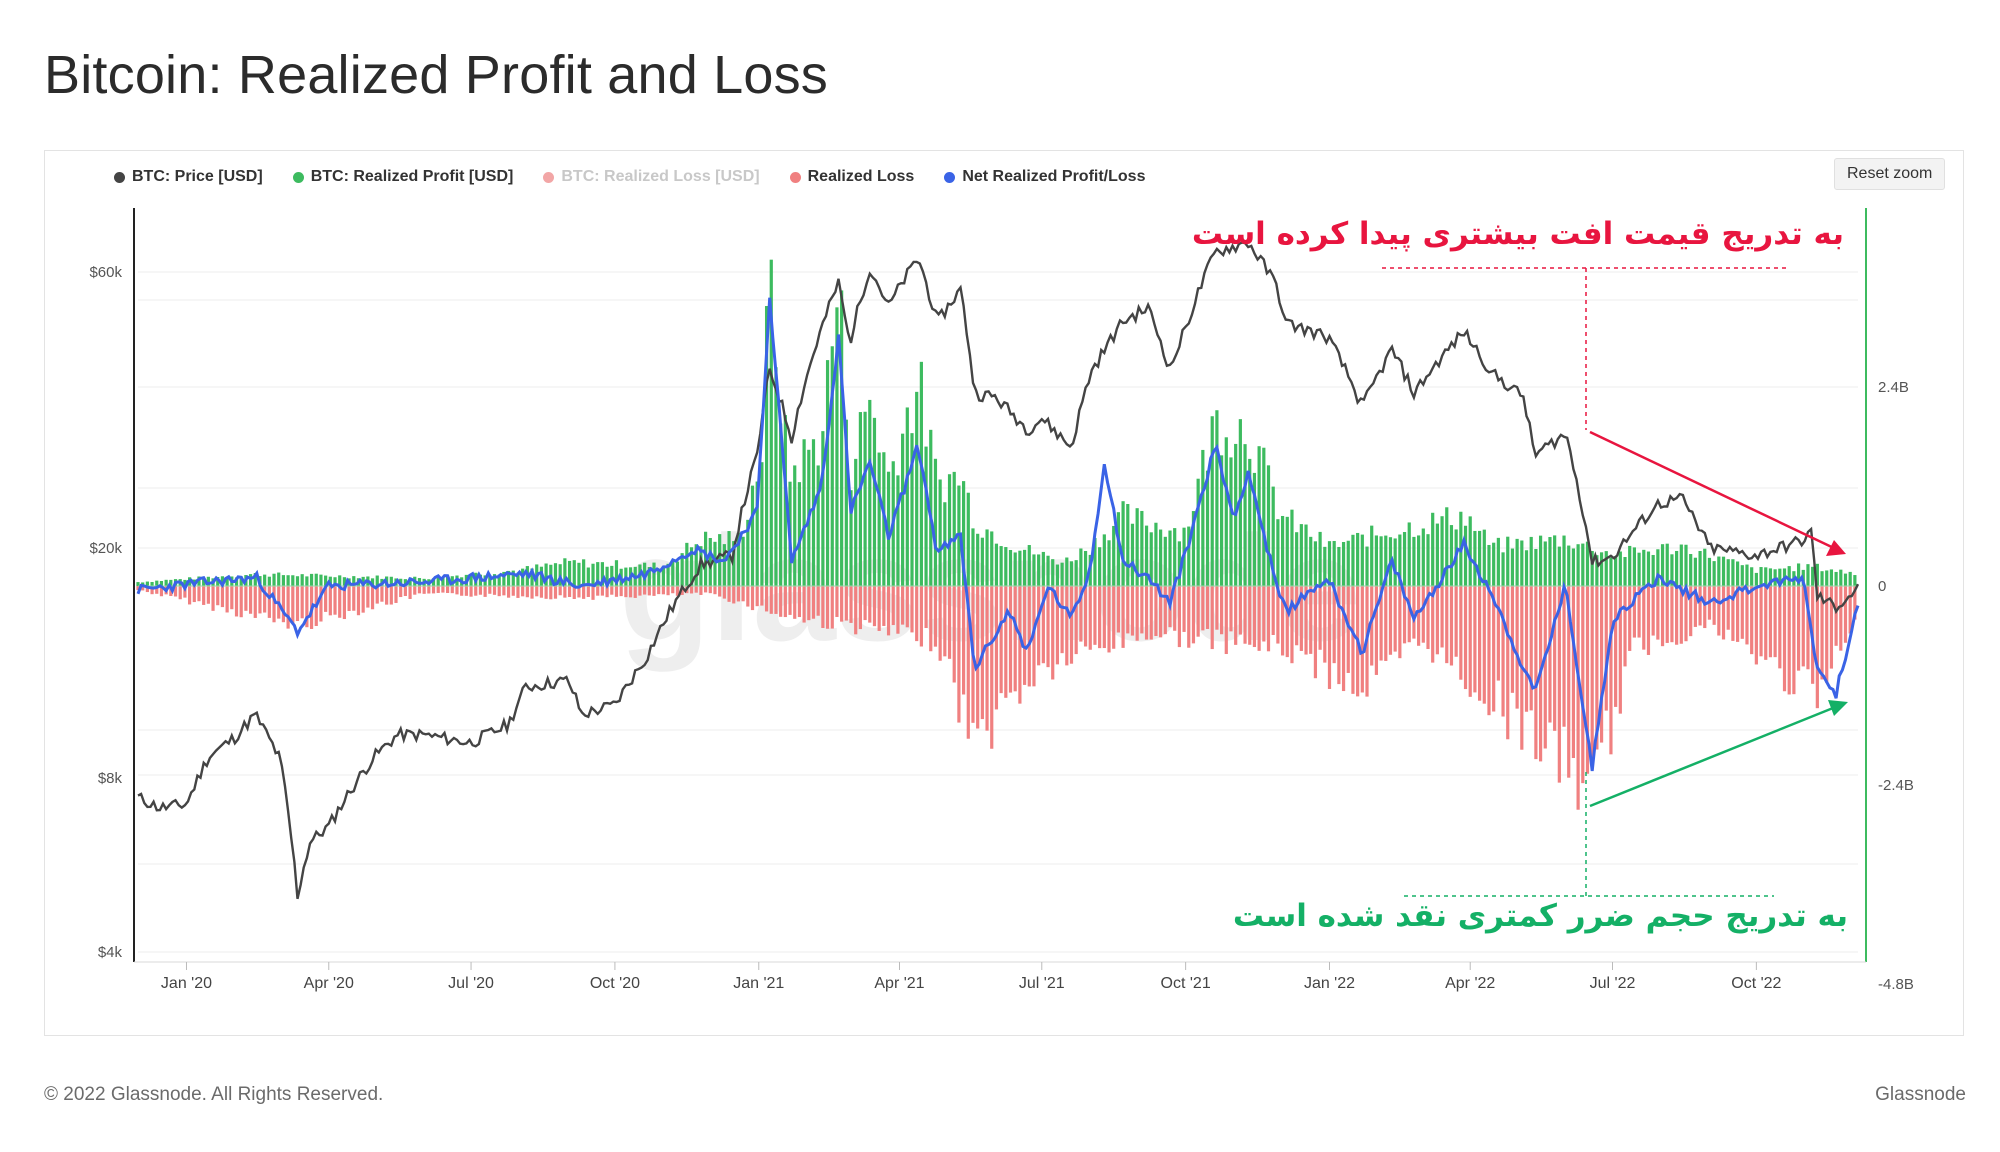 The image size is (2000, 1152). What do you see at coordinates (899, 983) in the screenshot?
I see `x-tick-label: Apr '21` at bounding box center [899, 983].